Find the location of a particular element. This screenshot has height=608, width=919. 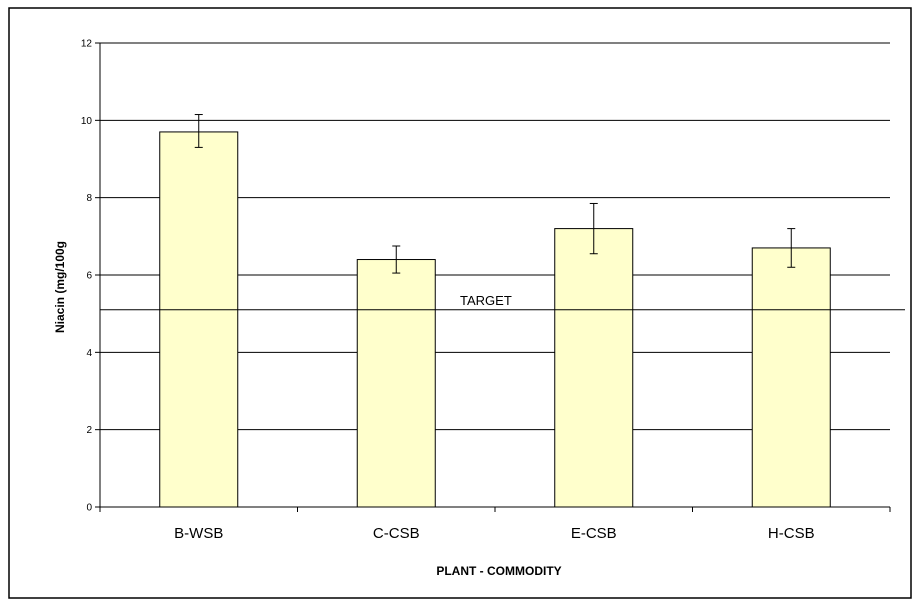

y-tick-label: 8 is located at coordinates (89, 198).